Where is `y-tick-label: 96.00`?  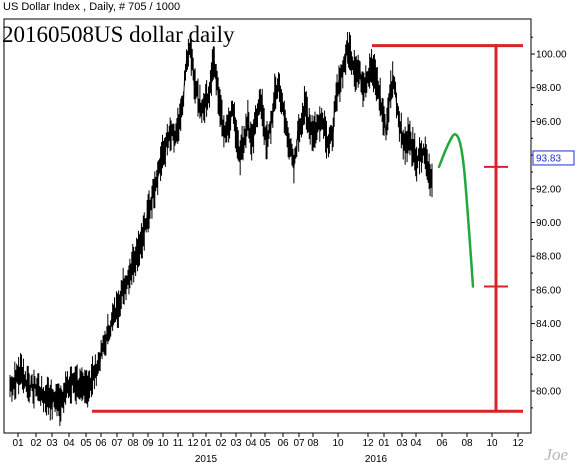
y-tick-label: 96.00 is located at coordinates (548, 122).